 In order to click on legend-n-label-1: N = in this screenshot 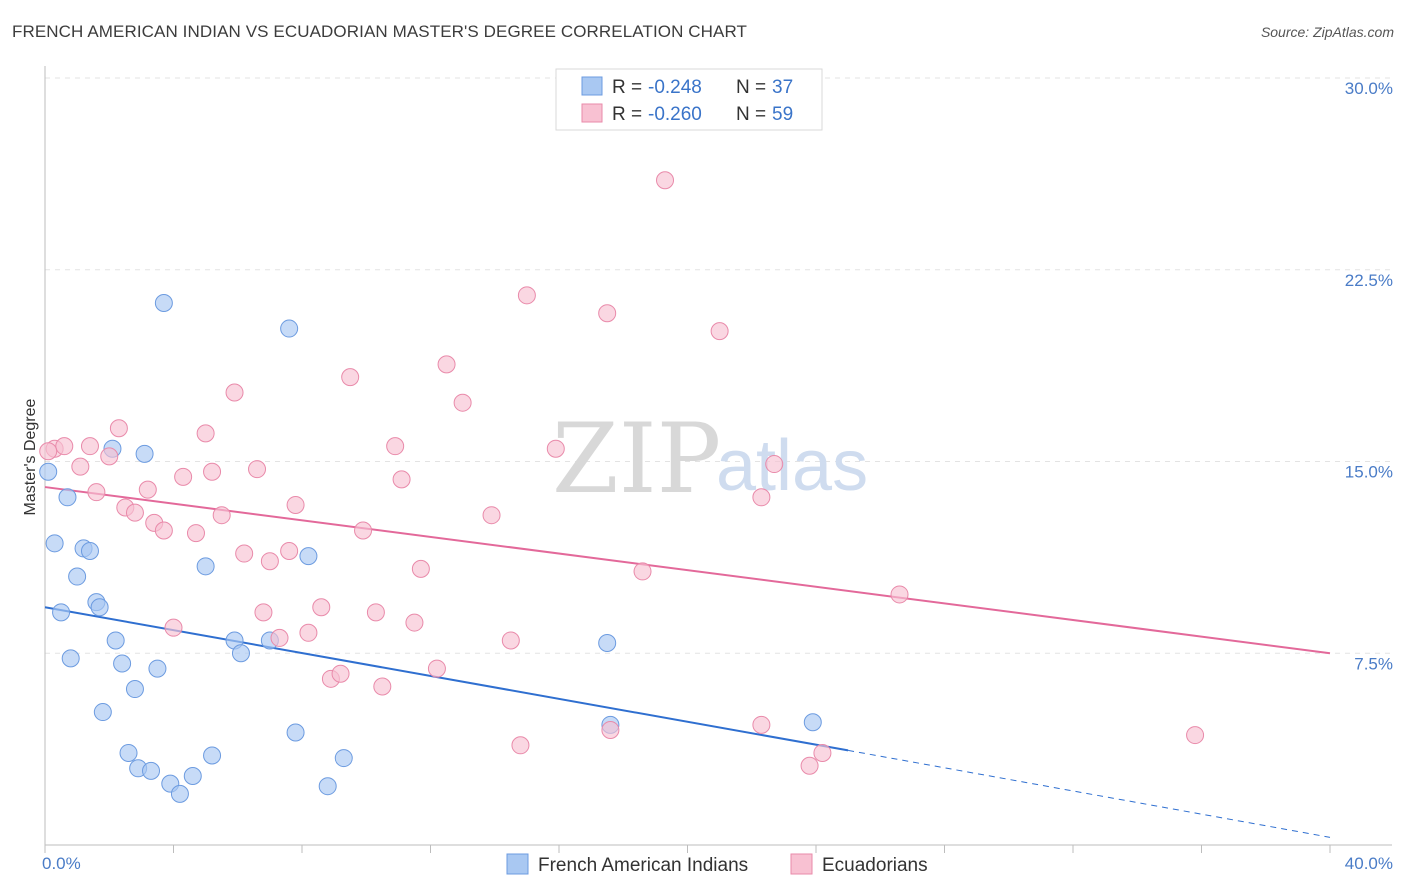, I will do `click(751, 87)`.